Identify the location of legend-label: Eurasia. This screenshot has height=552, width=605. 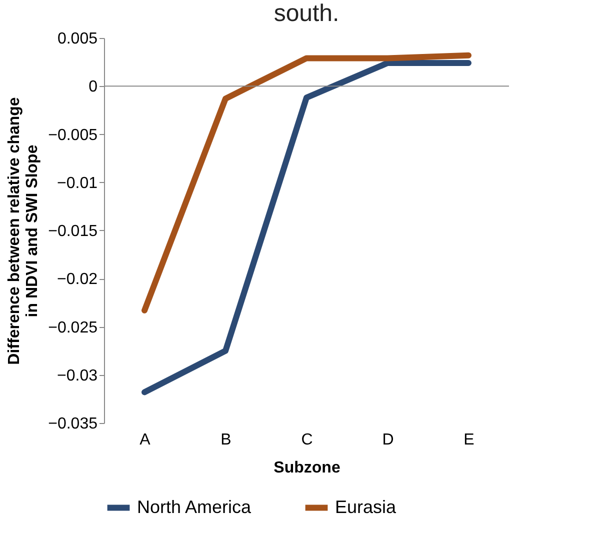
(366, 506).